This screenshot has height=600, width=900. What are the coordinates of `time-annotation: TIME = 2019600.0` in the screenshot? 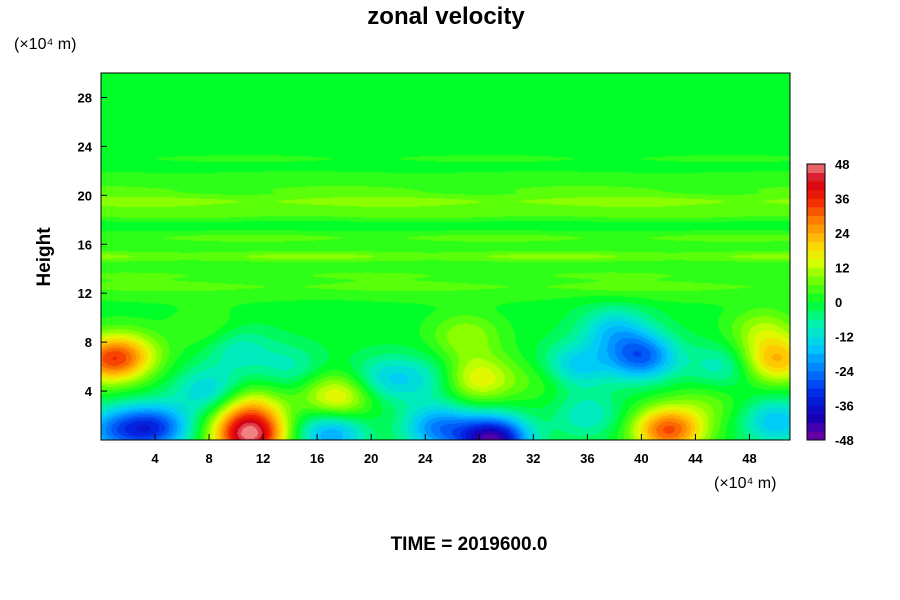 It's located at (469, 544).